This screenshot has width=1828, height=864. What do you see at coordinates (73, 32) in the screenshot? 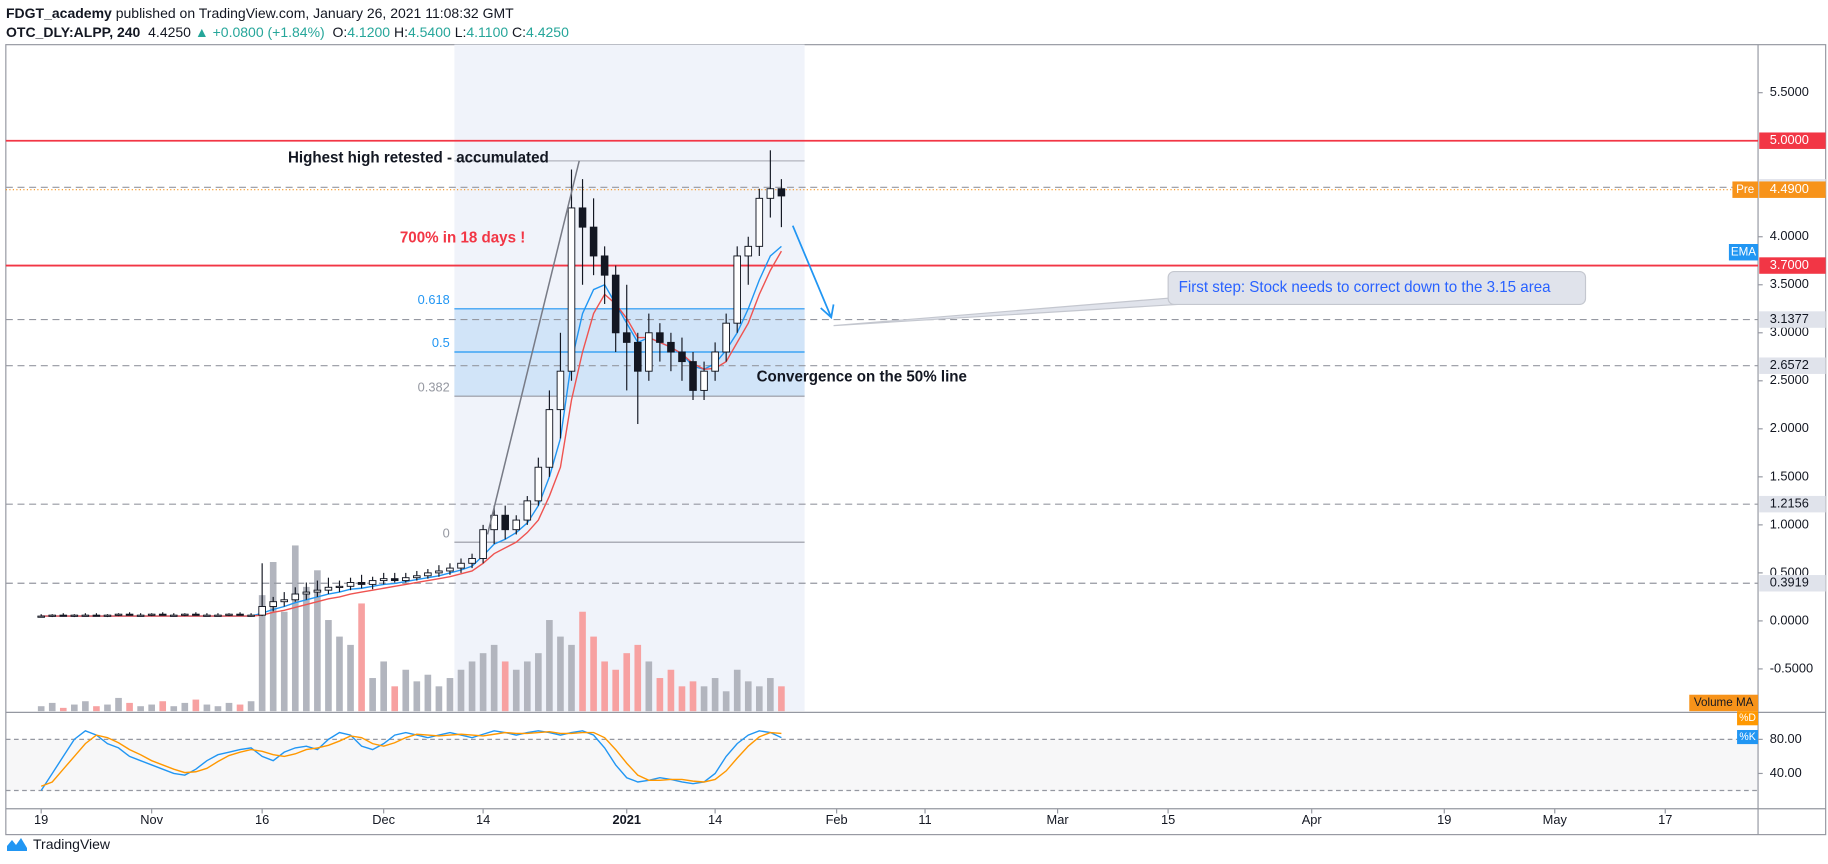
I see `symbol: OTC_DLY:ALPP, 240` at bounding box center [73, 32].